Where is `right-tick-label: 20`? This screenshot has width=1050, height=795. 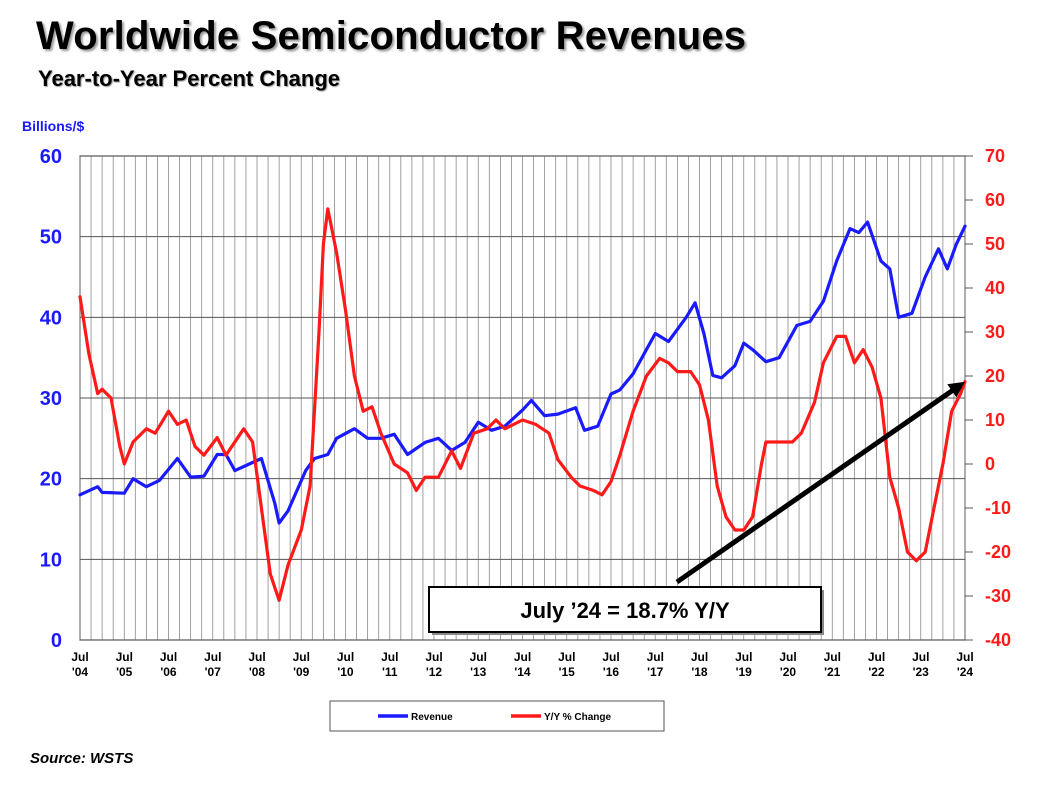
right-tick-label: 20 is located at coordinates (995, 376).